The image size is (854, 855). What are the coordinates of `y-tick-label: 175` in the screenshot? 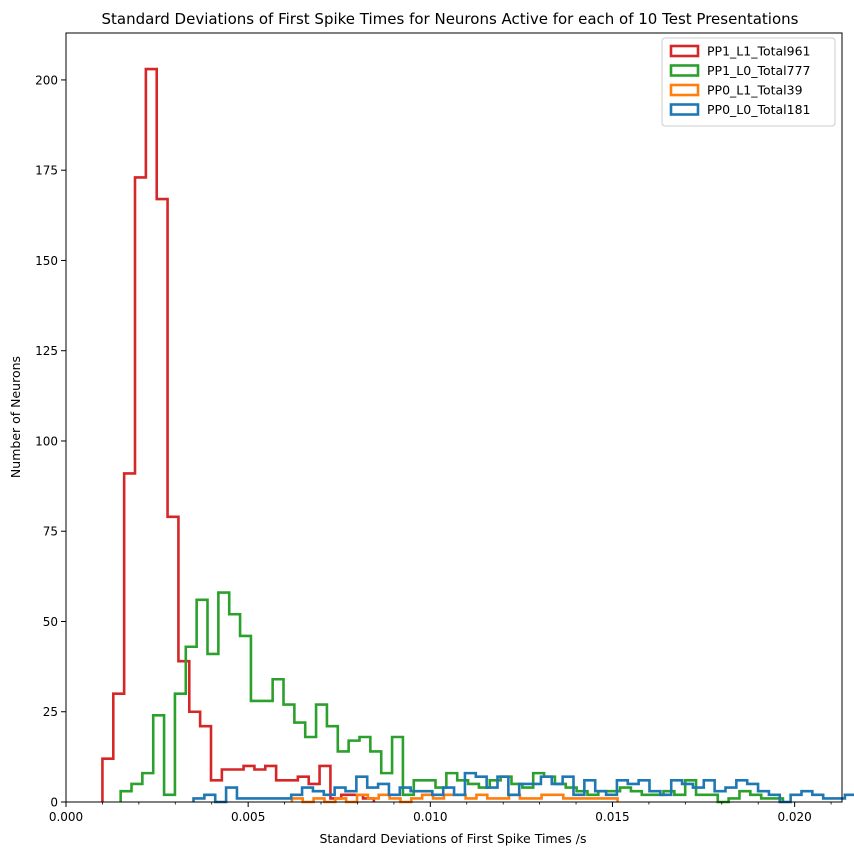 It's located at (46, 171).